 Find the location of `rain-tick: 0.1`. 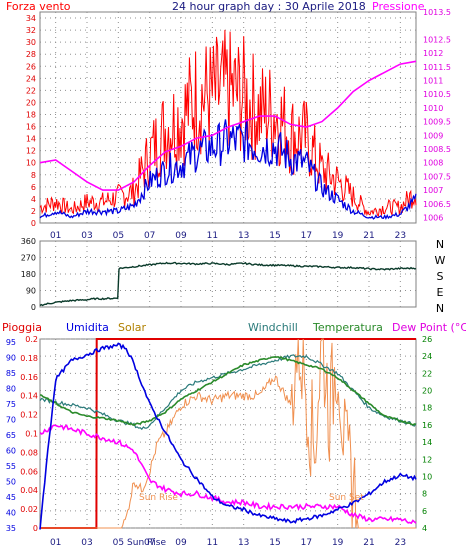

rain-tick: 0.1 is located at coordinates (31, 434).